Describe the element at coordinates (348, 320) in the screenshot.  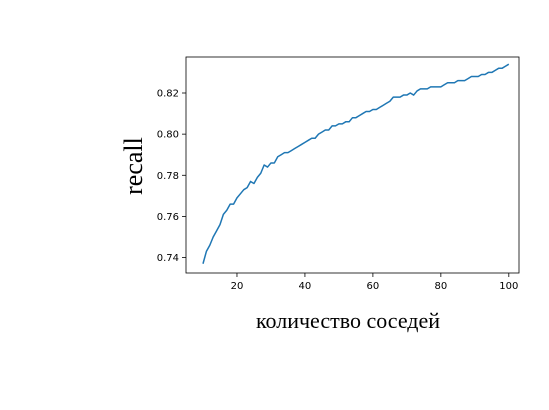
I see `x-axis-title: количество соседей` at that location.